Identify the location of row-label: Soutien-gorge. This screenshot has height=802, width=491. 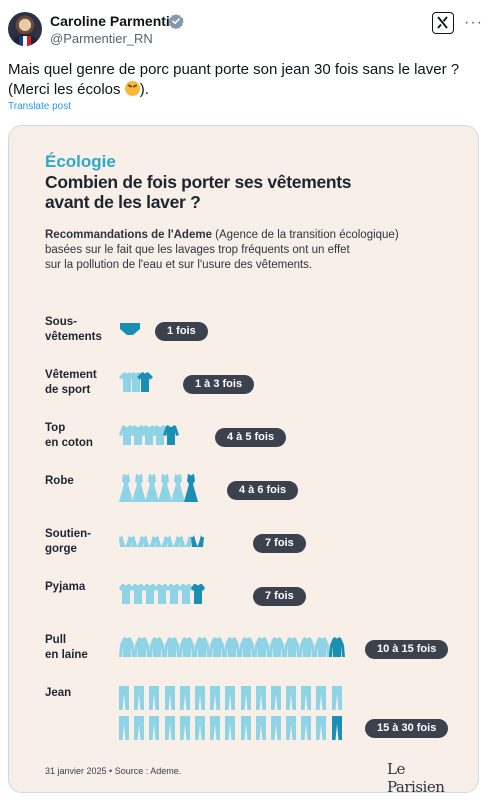
(68, 541).